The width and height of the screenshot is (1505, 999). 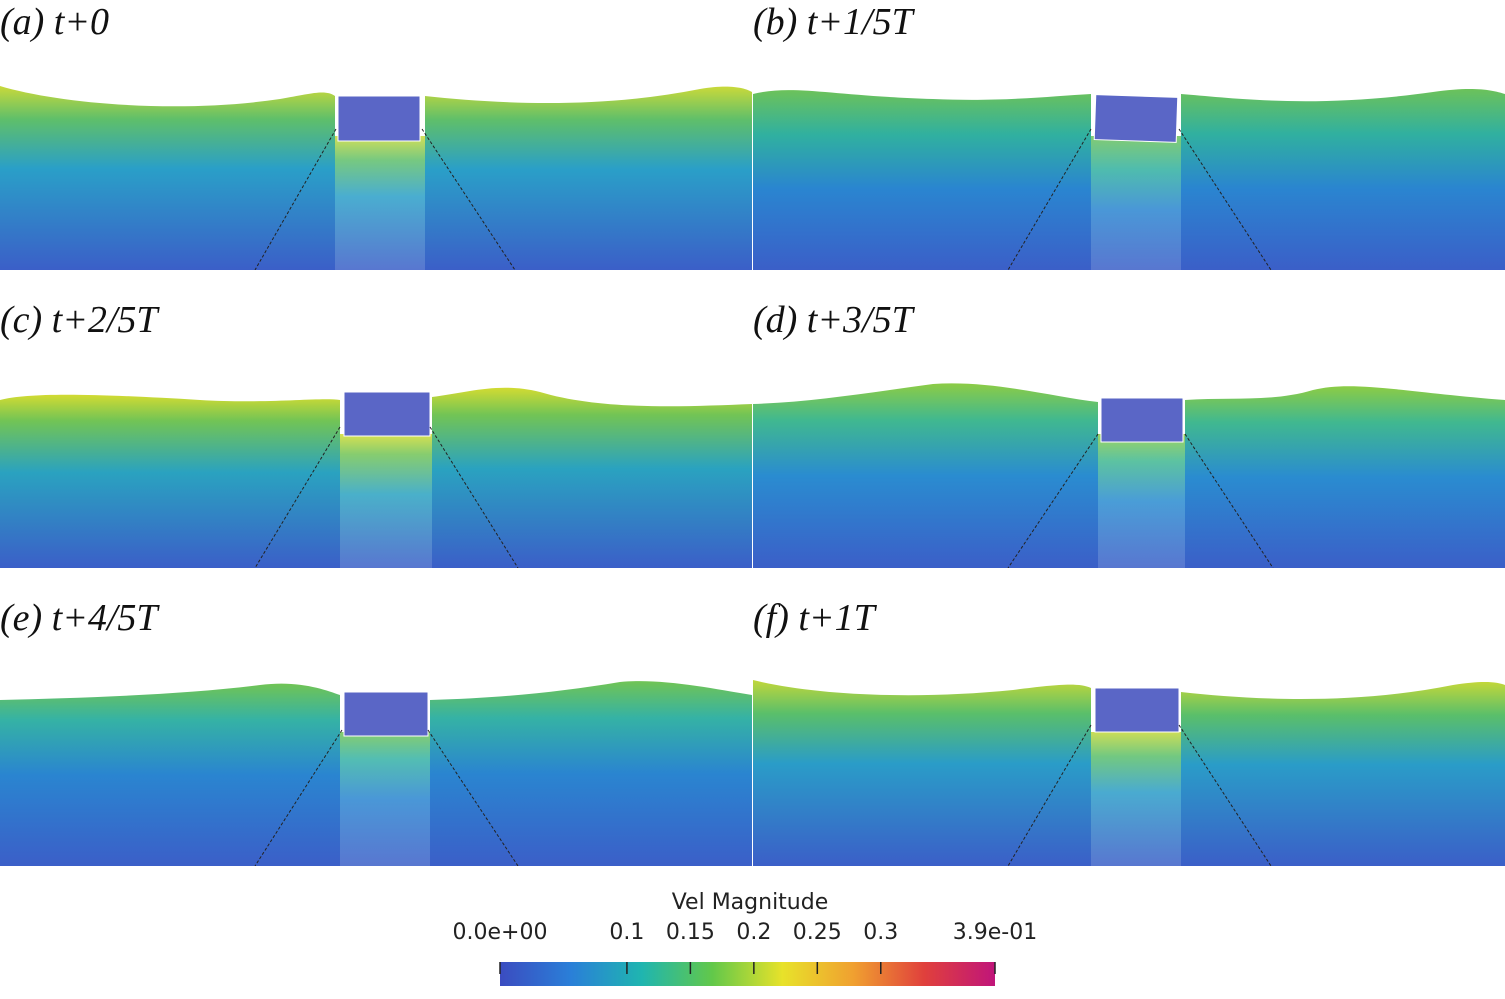 I want to click on panel-d: (d) t+3/5T, so click(x=1129, y=446).